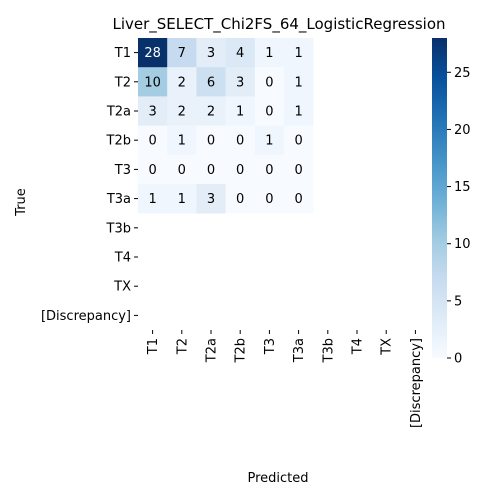 This screenshot has width=500, height=500. What do you see at coordinates (122, 258) in the screenshot?
I see `y-tick-label: T4` at bounding box center [122, 258].